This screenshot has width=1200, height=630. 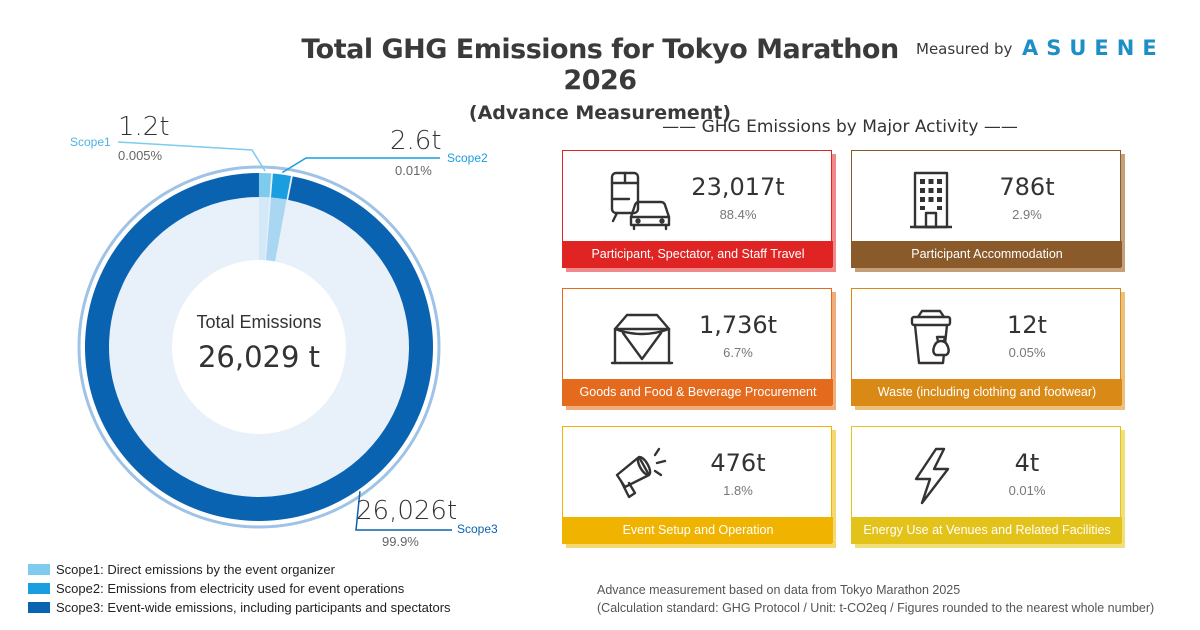 I want to click on activity-label-procurement: Goods and Food & Beverage Procurement, so click(x=698, y=392).